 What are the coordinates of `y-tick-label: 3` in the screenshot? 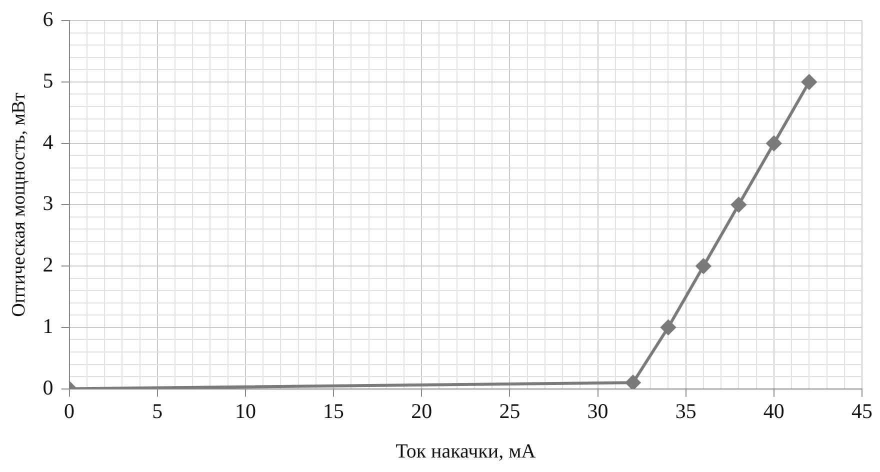 It's located at (48, 203).